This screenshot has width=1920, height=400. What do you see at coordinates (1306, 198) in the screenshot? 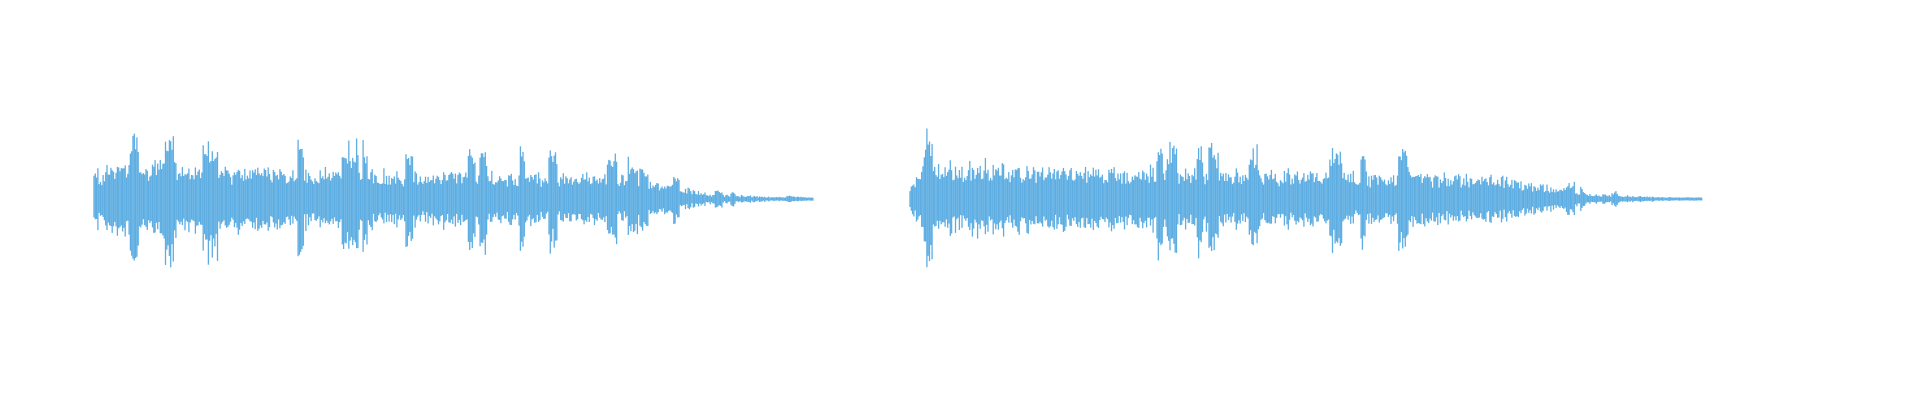
I see `audio-waveform-right` at bounding box center [1306, 198].